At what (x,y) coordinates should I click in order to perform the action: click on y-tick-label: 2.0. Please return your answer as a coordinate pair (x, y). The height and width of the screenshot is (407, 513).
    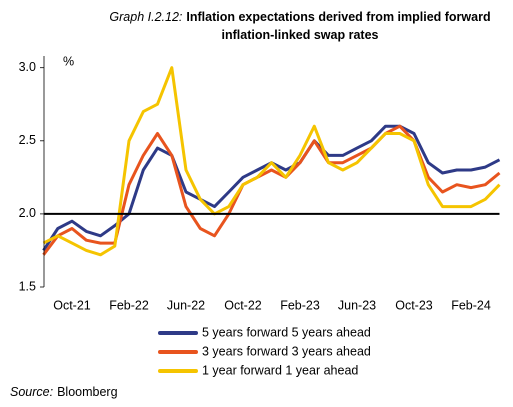
    Looking at the image, I should click on (27, 213).